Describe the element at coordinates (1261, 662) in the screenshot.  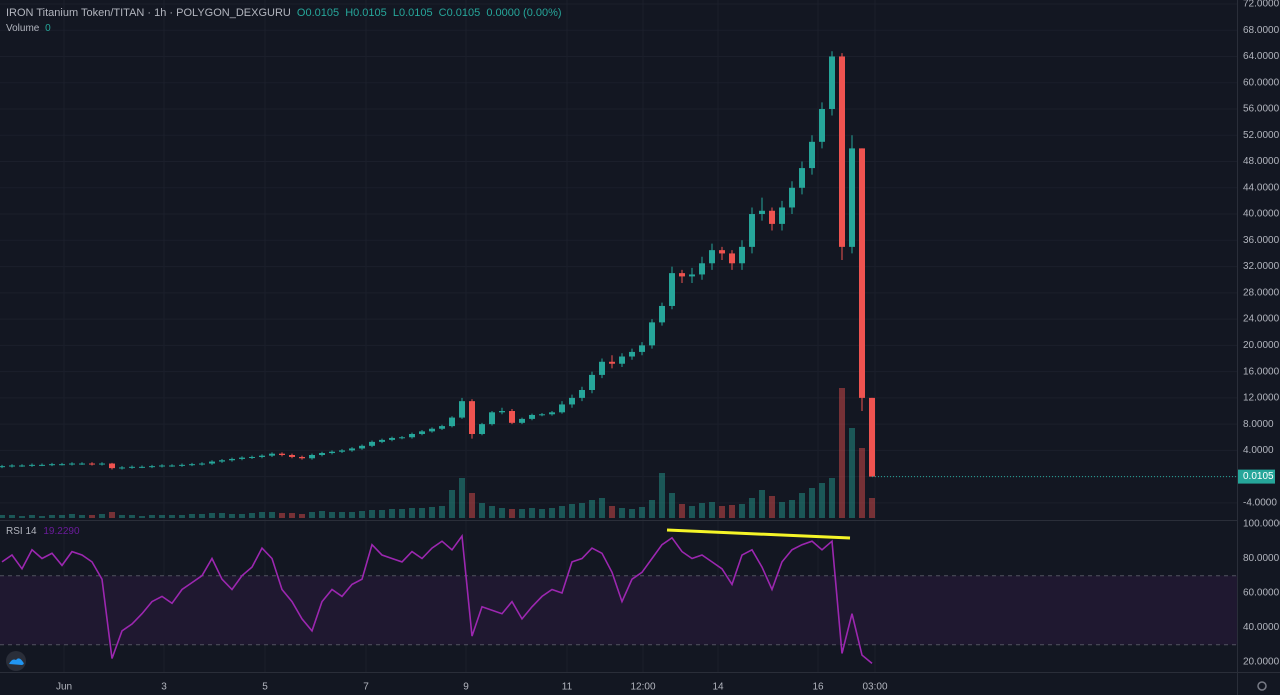
I see `y-tick-label: 20.0000` at that location.